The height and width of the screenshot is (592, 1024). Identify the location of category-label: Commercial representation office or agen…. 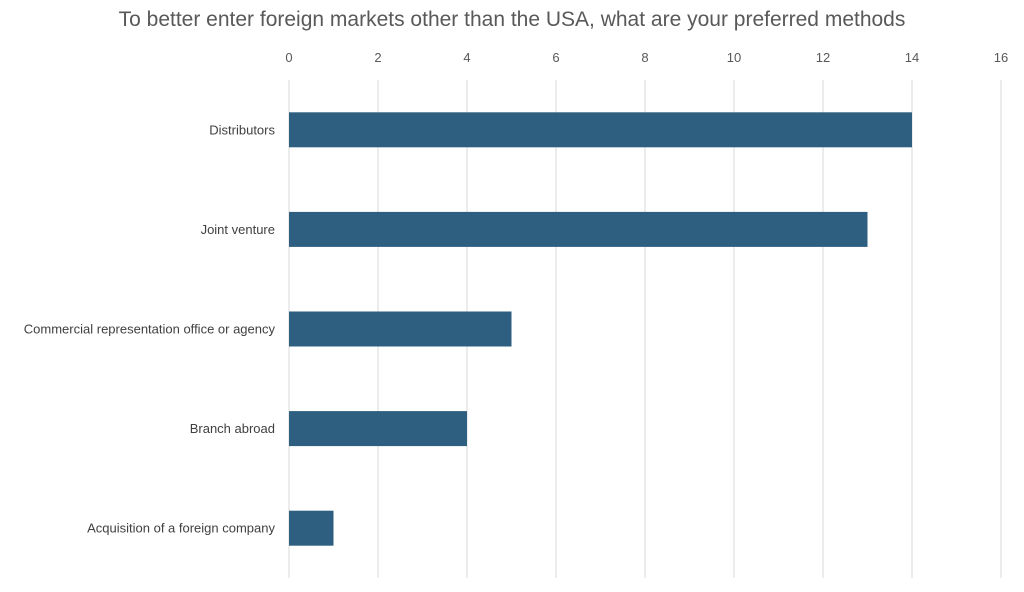
(150, 329).